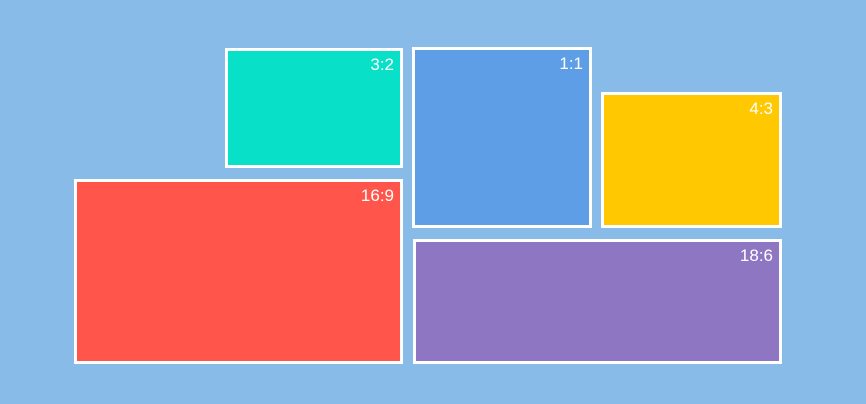 Image resolution: width=866 pixels, height=404 pixels. I want to click on ratio-box: 1:1, so click(502, 137).